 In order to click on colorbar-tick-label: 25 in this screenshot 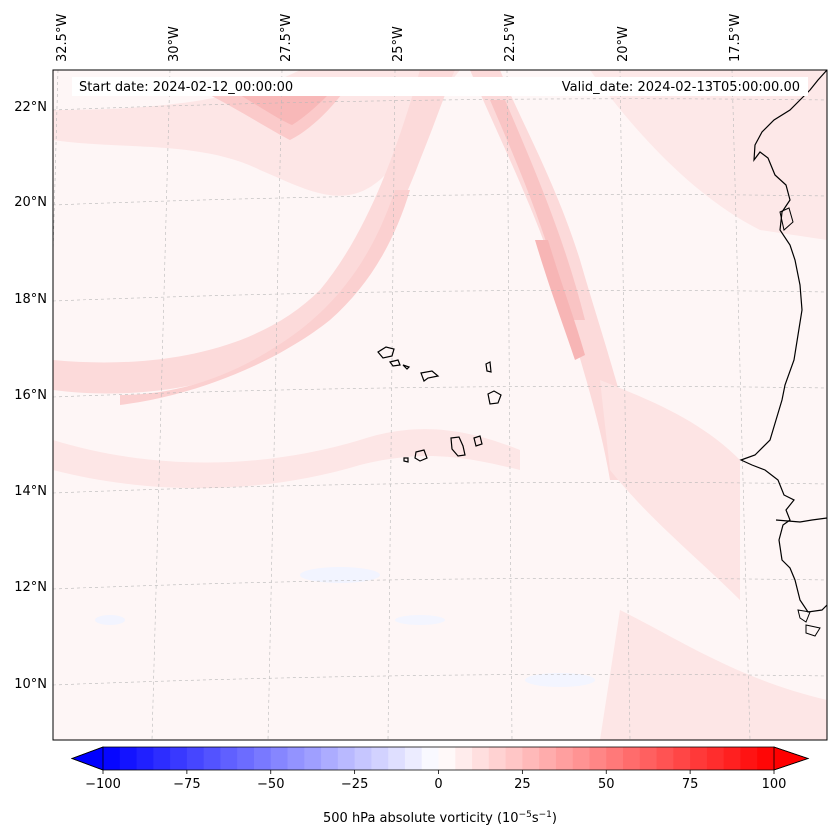, I will do `click(522, 784)`.